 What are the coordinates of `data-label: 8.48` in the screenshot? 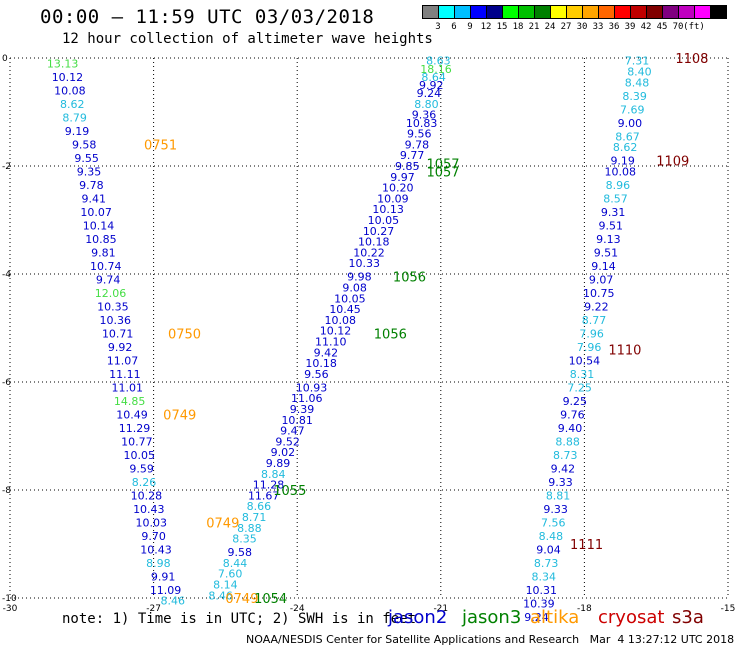 It's located at (637, 82).